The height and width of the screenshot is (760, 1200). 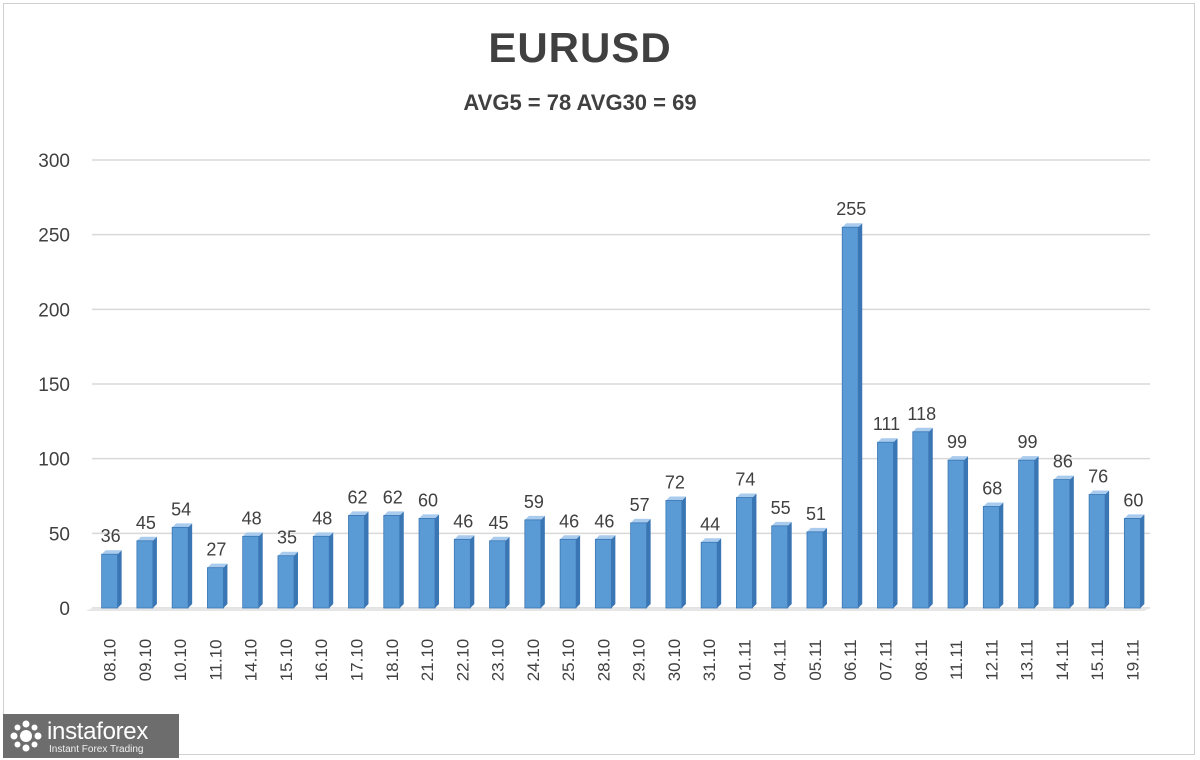 What do you see at coordinates (568, 660) in the screenshot?
I see `x-tick-label: 25.10` at bounding box center [568, 660].